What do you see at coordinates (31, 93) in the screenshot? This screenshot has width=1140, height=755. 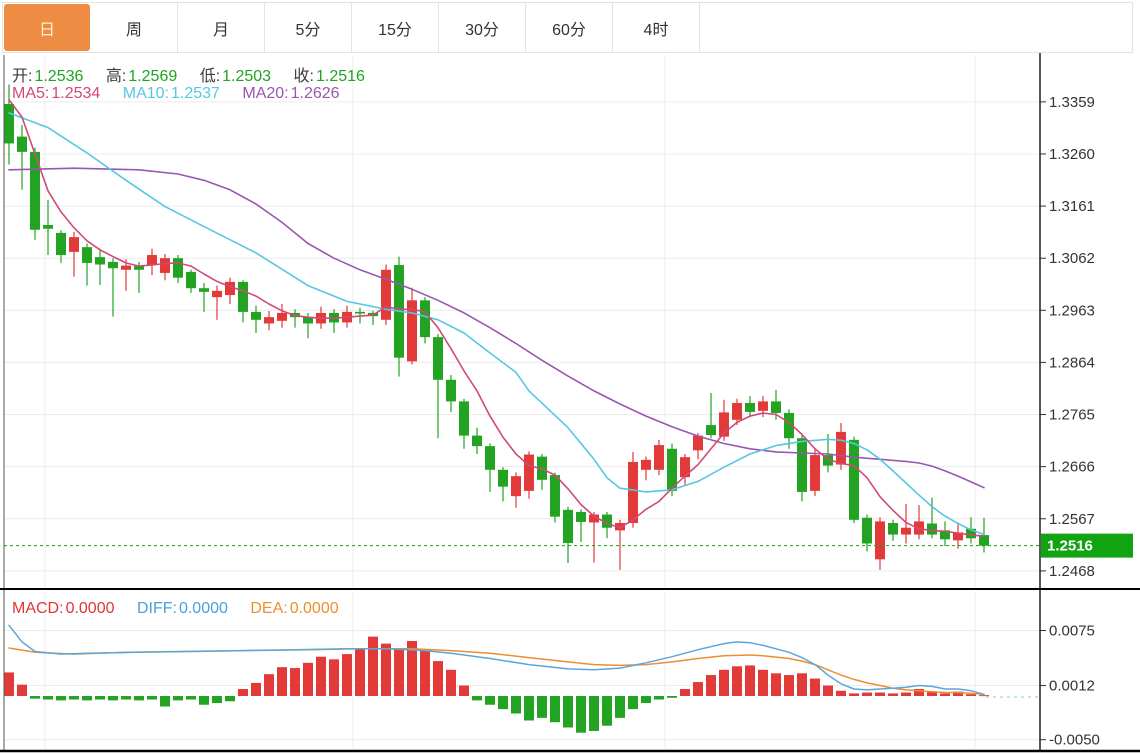 I see `ma5-label: MA5:` at bounding box center [31, 93].